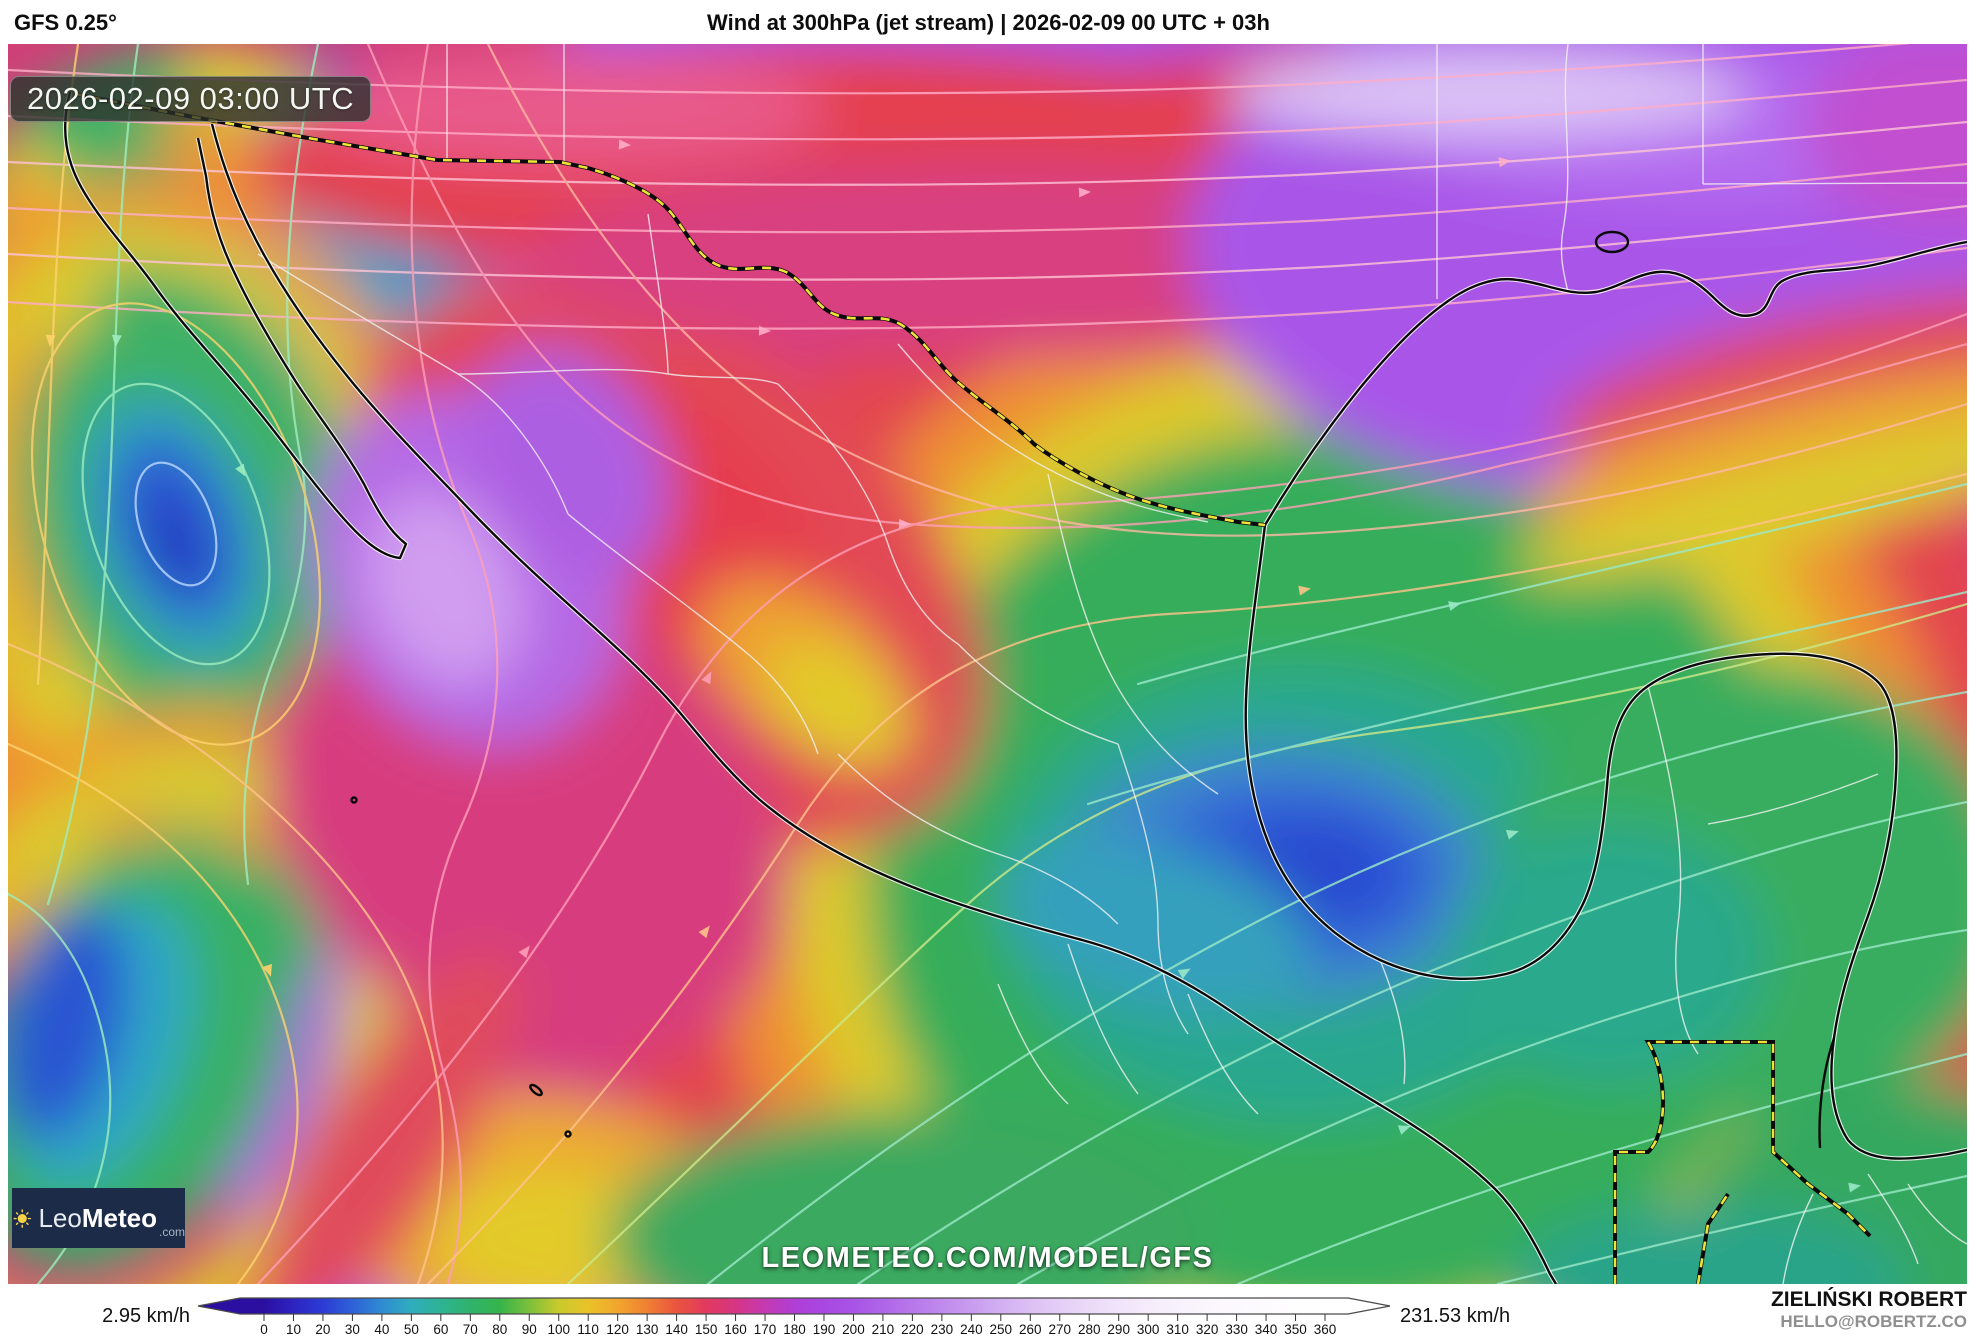  What do you see at coordinates (322, 1329) in the screenshot?
I see `svg-text: 20` at bounding box center [322, 1329].